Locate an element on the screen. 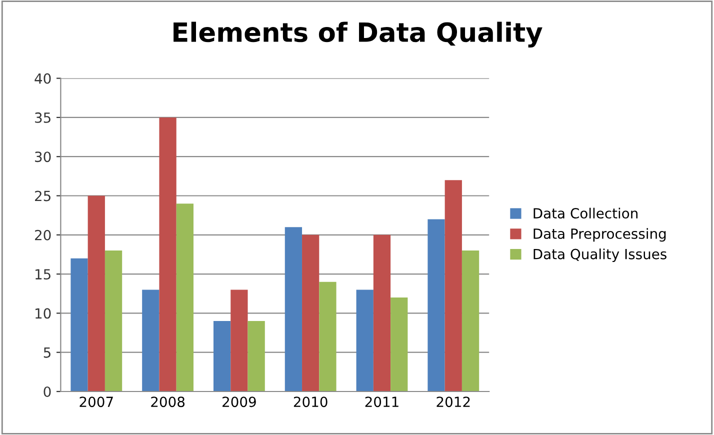 The height and width of the screenshot is (435, 714). y-tick-label: 40 is located at coordinates (42, 78).